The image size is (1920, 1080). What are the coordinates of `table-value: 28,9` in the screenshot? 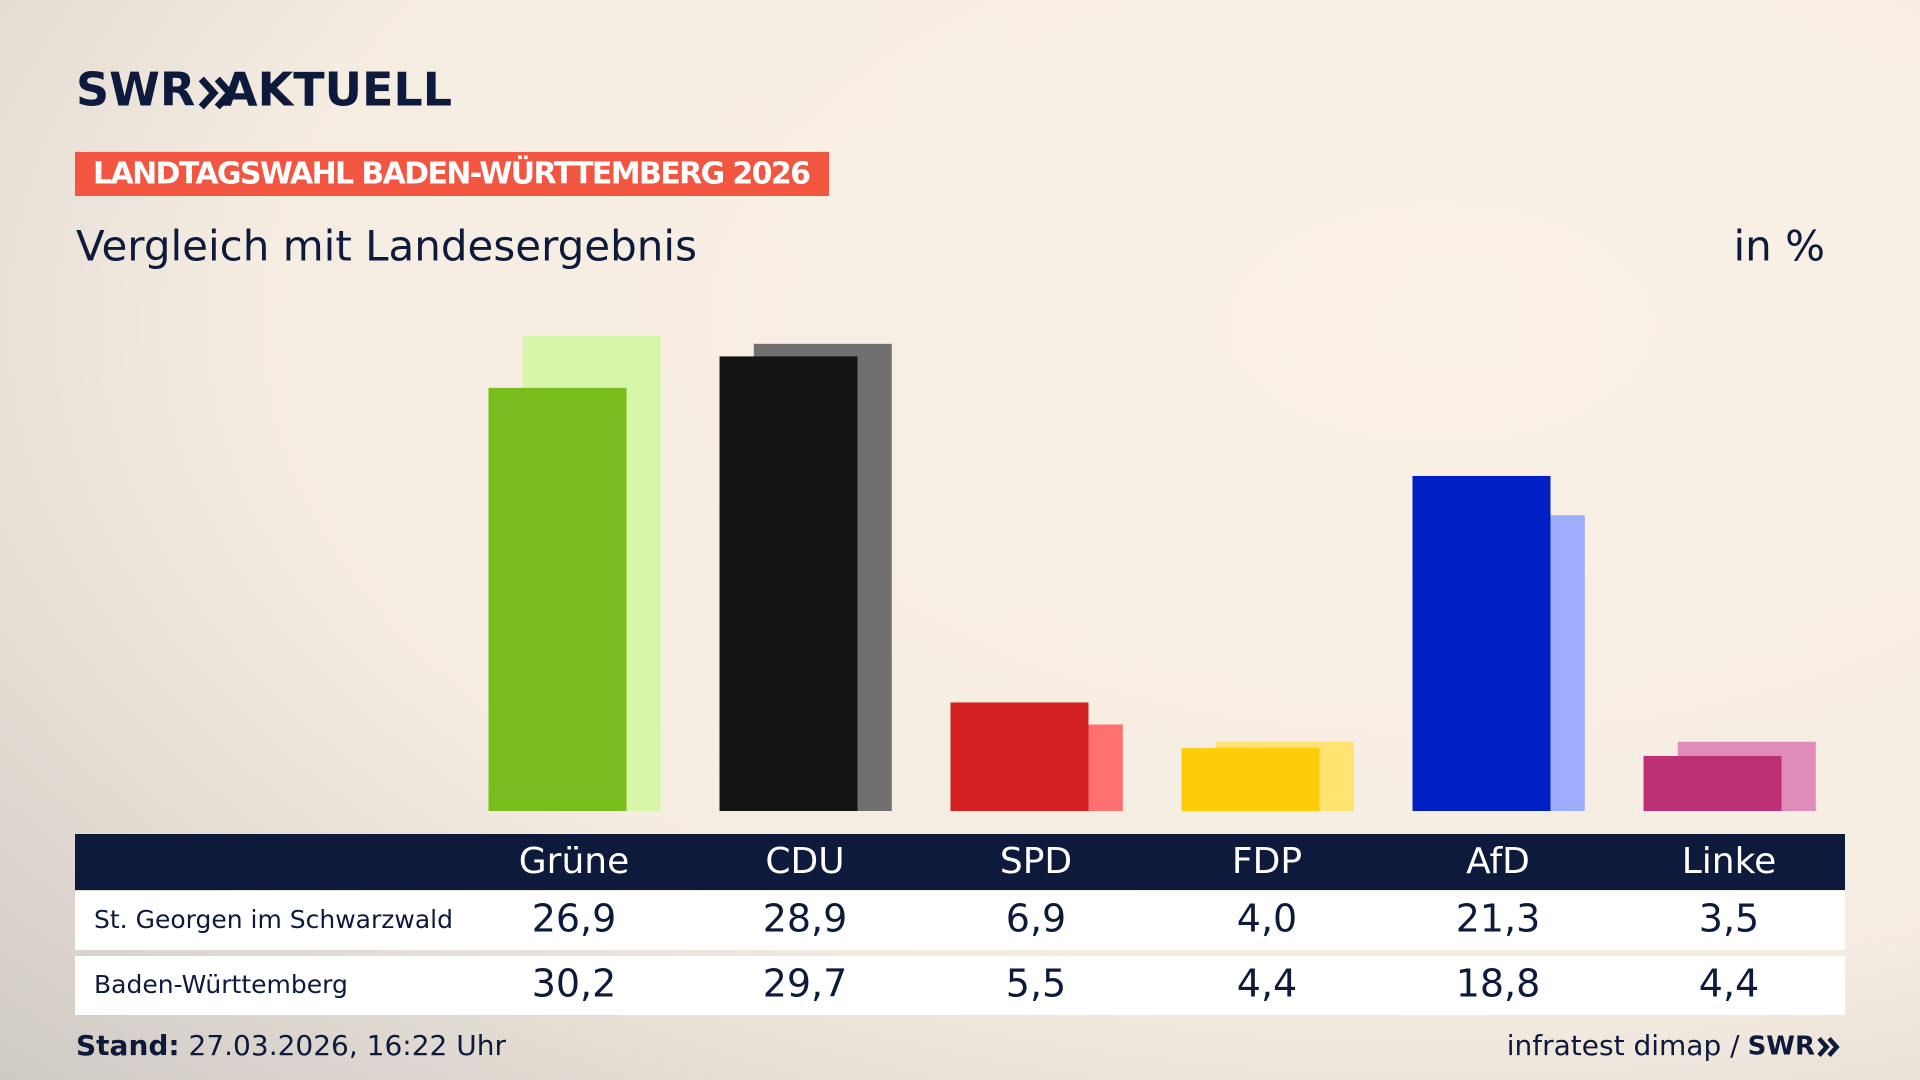 It's located at (805, 919).